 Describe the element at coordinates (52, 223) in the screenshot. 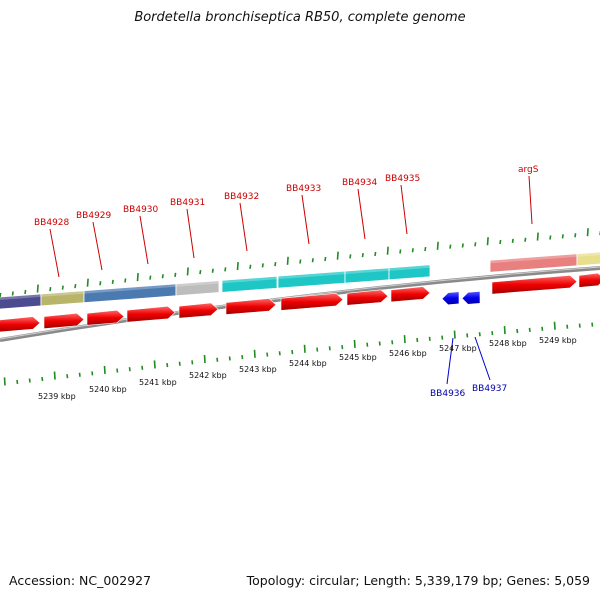

I see `forward-gene-label: BB4928` at that location.